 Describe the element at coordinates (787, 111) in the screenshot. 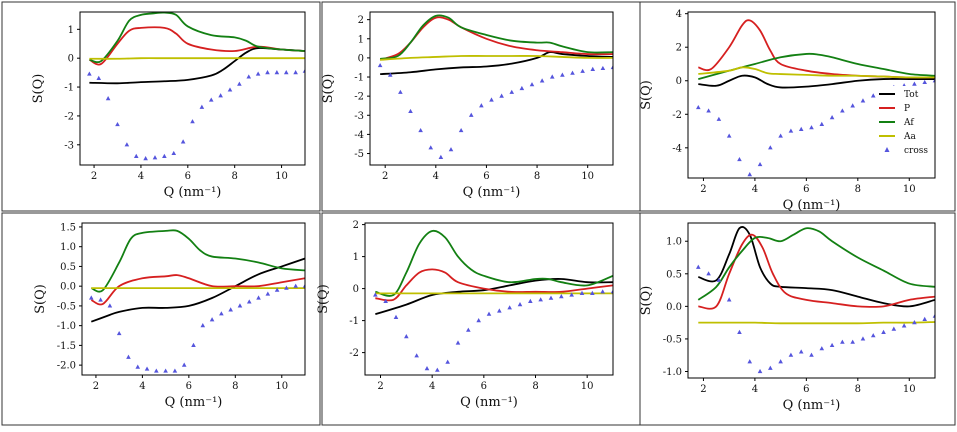

I see `chart-panel-3: 2 4 6 8 10 -4 -2 0 2 4 Q (nm⁻¹) S(Q)` at that location.